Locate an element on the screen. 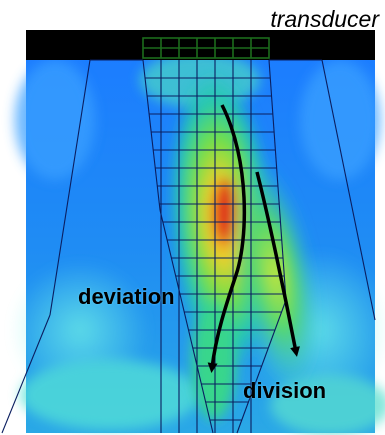  transducer-bar is located at coordinates (200, 45).